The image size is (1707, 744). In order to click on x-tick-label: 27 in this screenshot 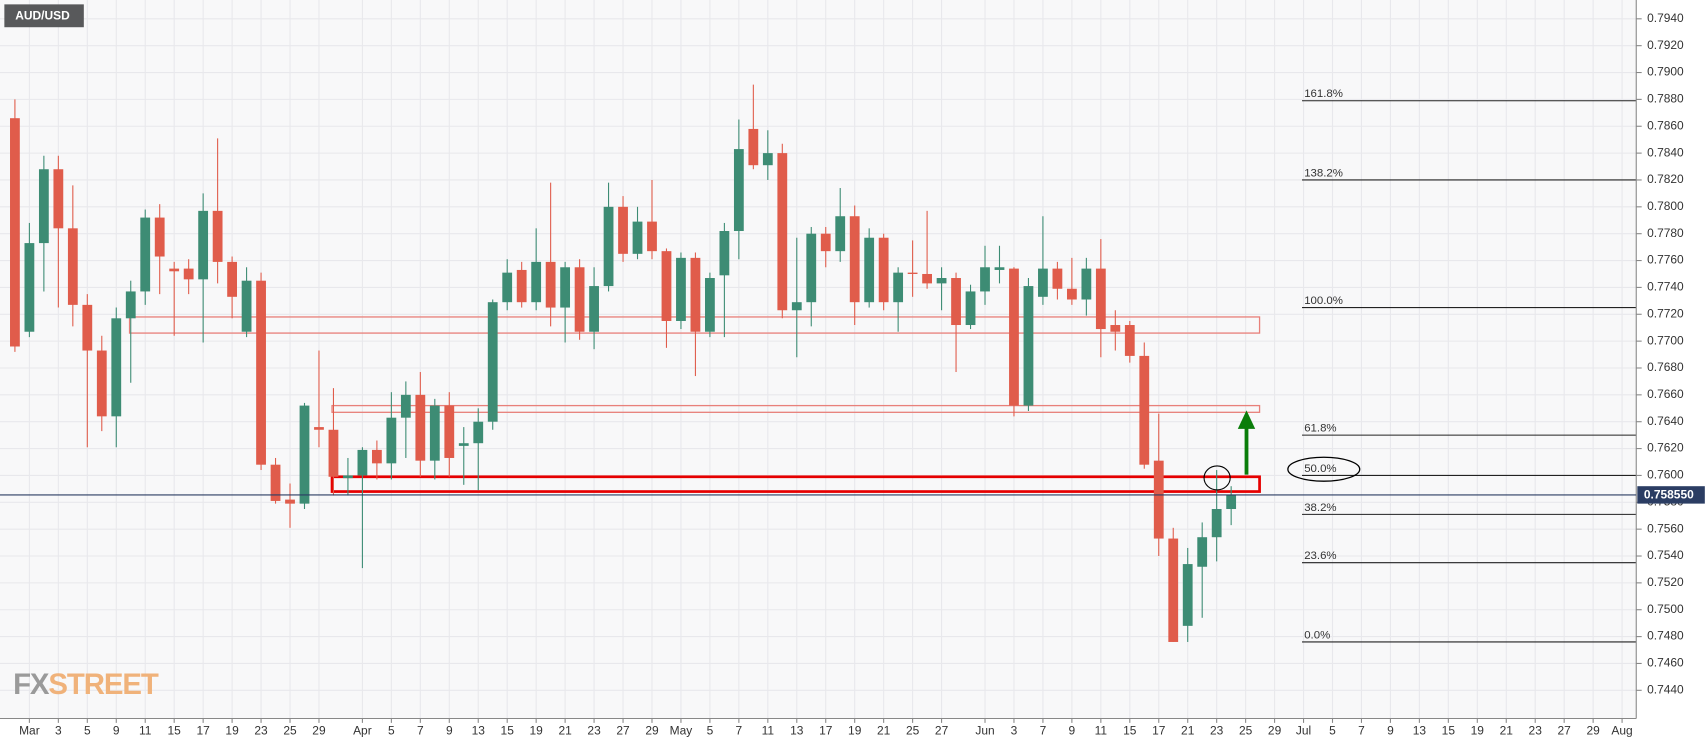, I will do `click(942, 731)`.